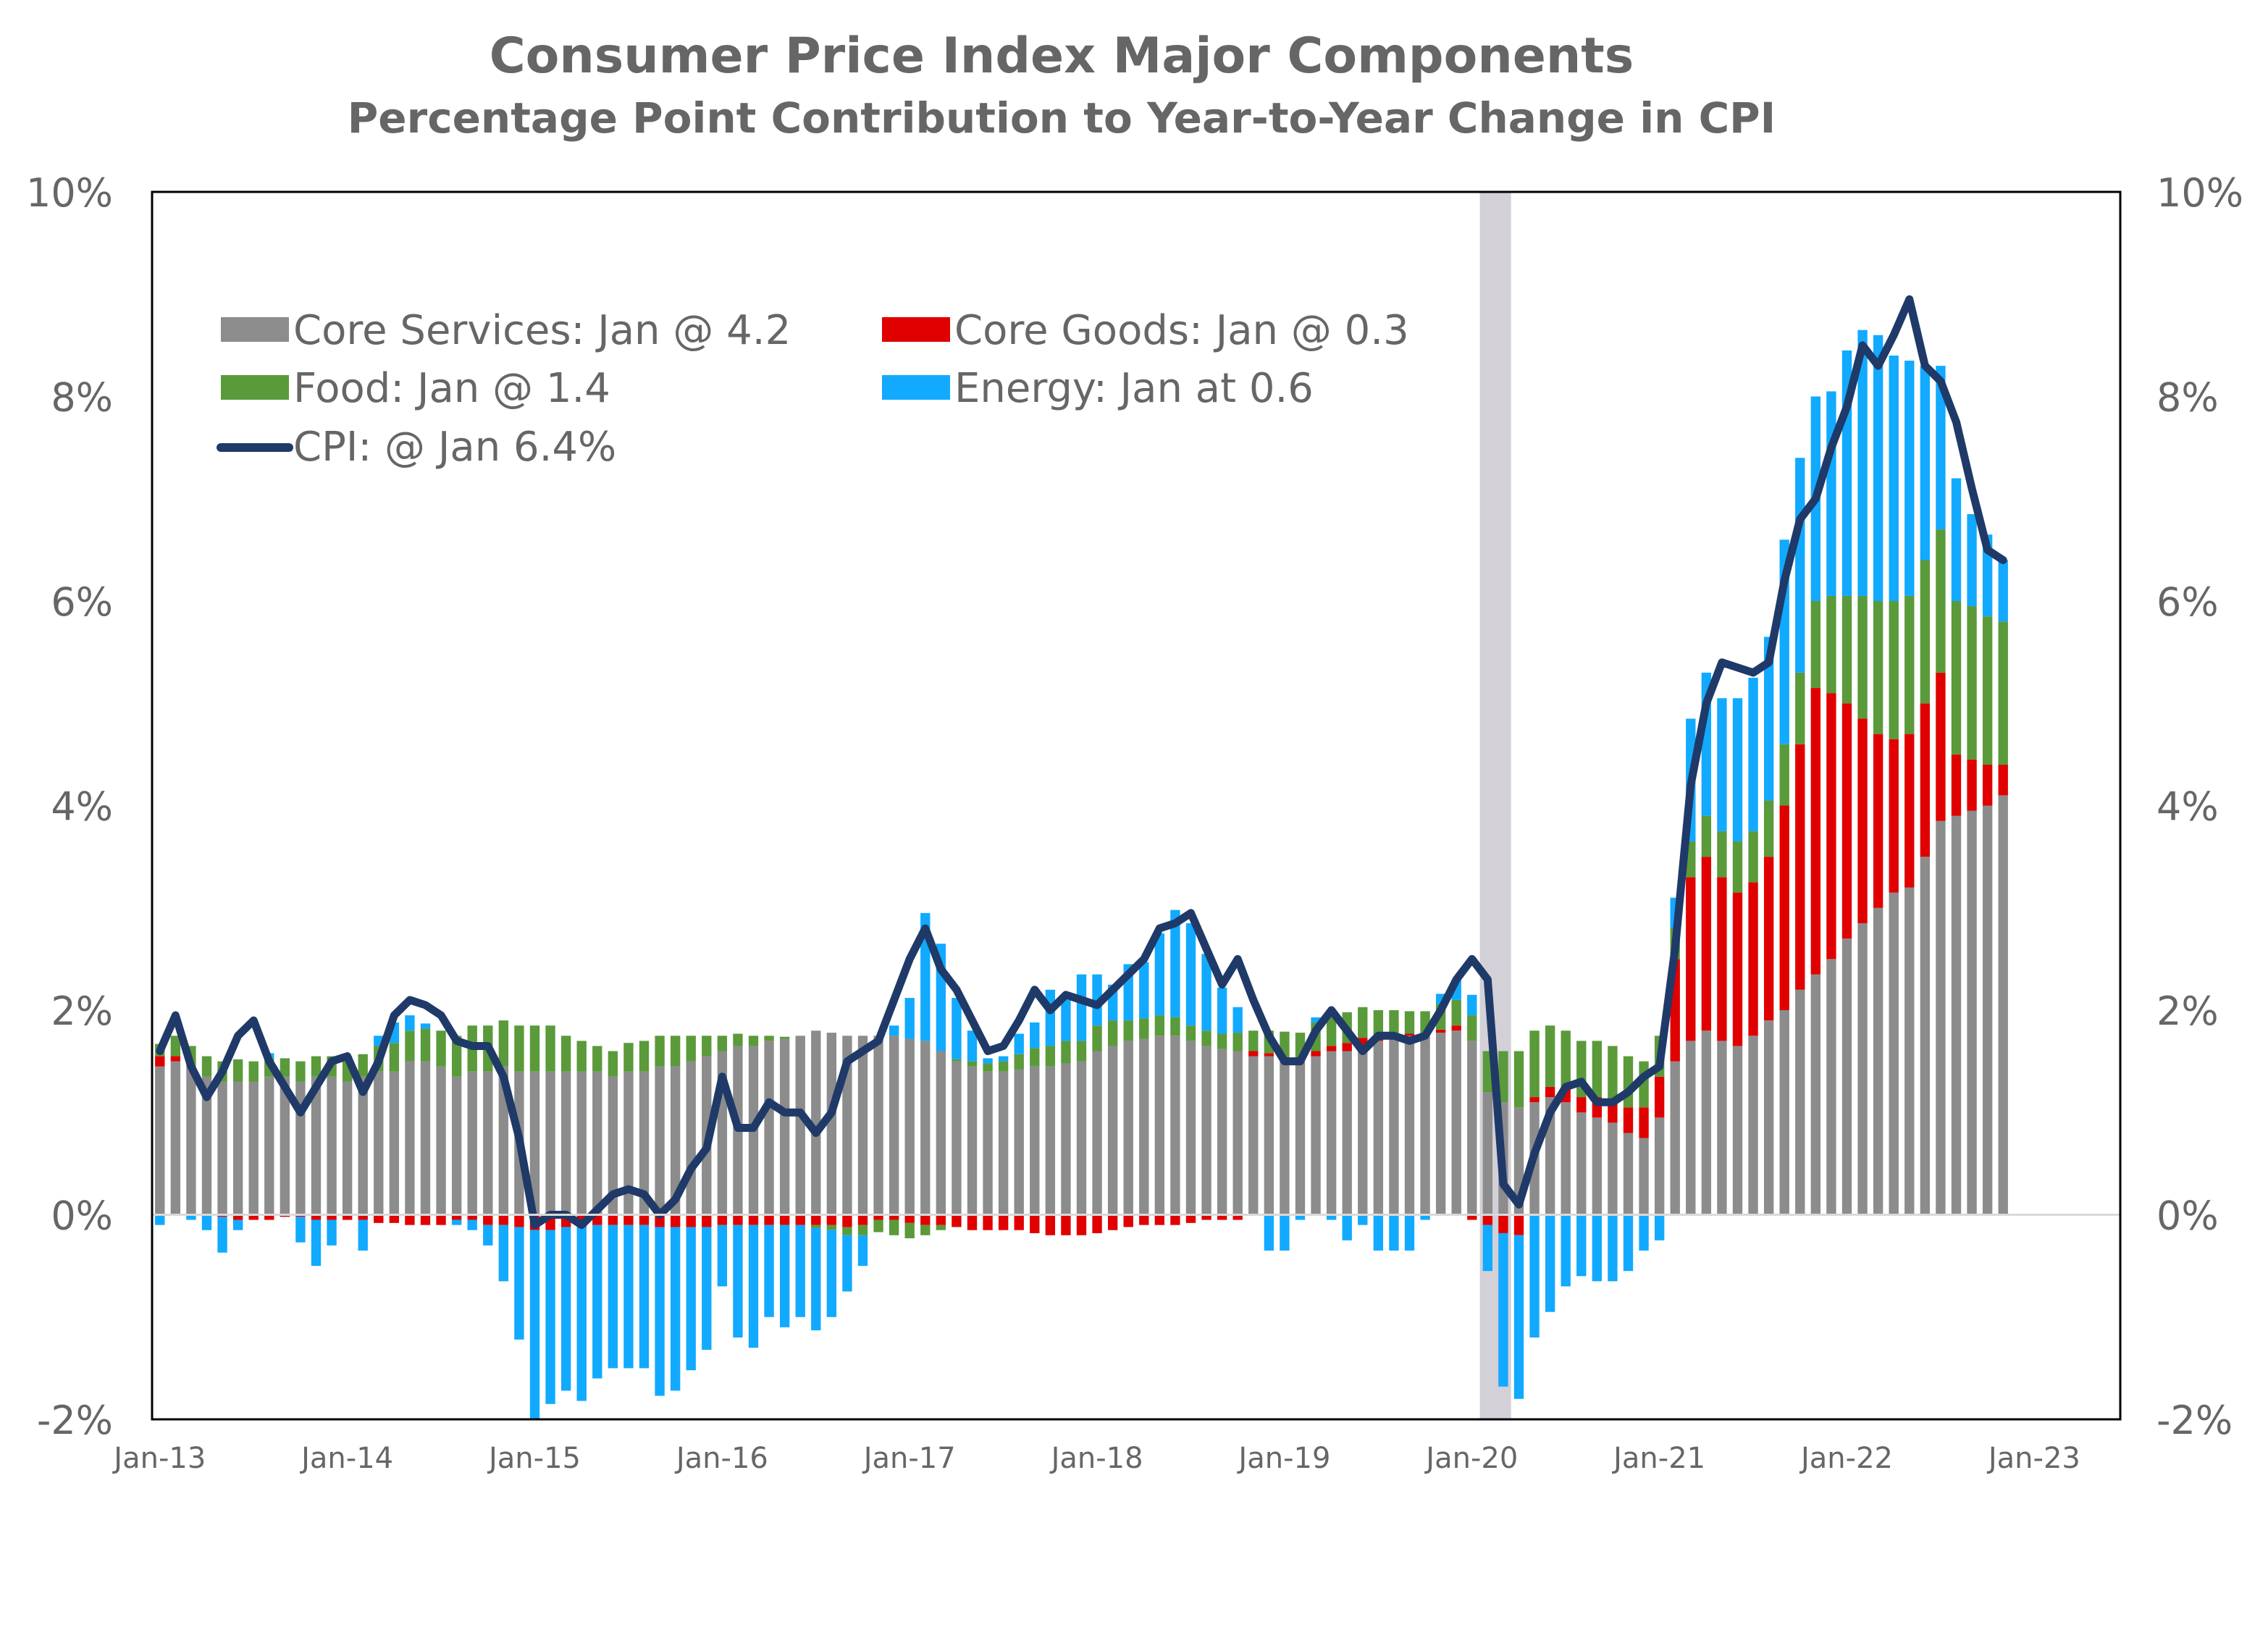 This screenshot has height=1646, width=2268. Describe the element at coordinates (346, 1458) in the screenshot. I see `x-tick-label: Jan-14` at that location.